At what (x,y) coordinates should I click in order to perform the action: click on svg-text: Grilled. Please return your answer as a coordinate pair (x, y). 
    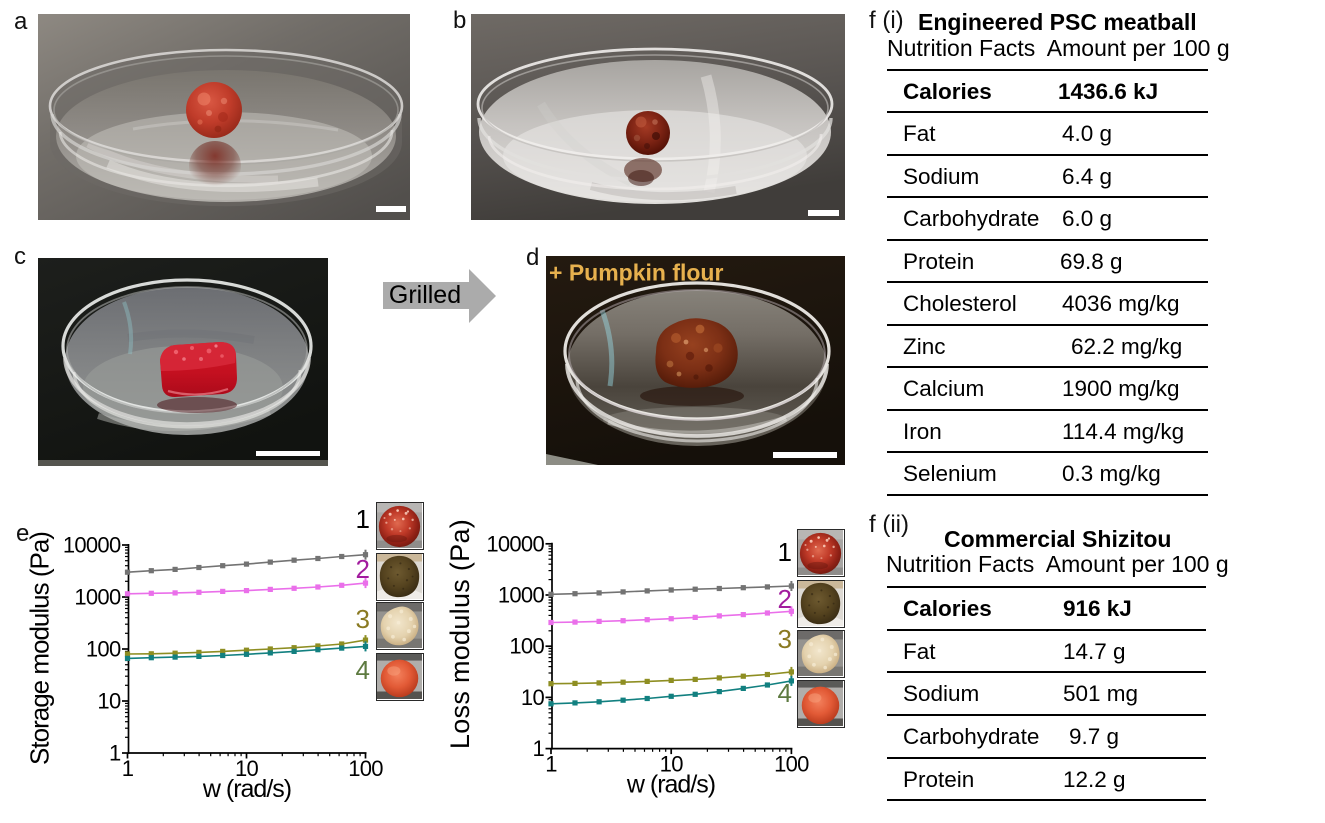
    Looking at the image, I should click on (425, 295).